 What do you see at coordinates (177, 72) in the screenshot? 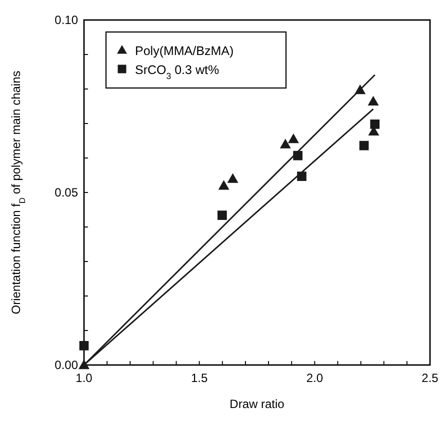
I see `legend-label: SrCO$_{3}$ 0.3 wt%` at bounding box center [177, 72].